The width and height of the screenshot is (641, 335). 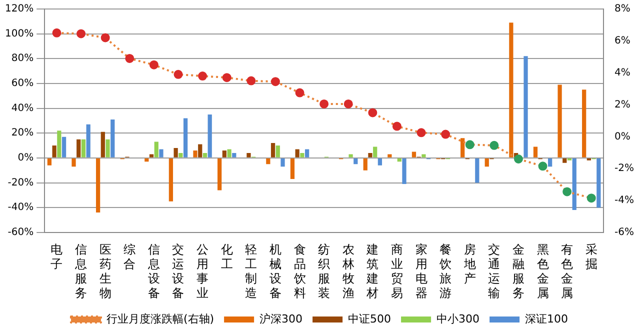 I want to click on legend-label: 深证100, so click(x=546, y=319).